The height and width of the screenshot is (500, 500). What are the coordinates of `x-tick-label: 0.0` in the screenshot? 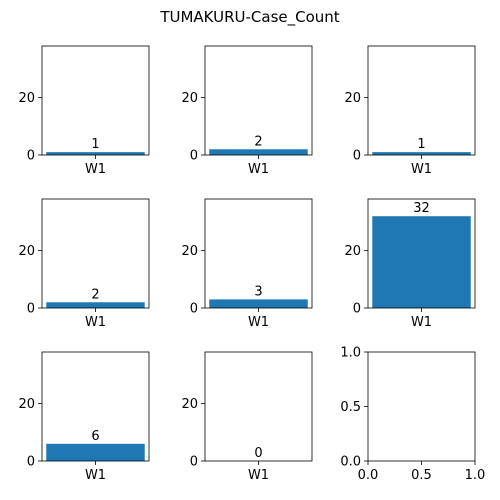 It's located at (368, 475).